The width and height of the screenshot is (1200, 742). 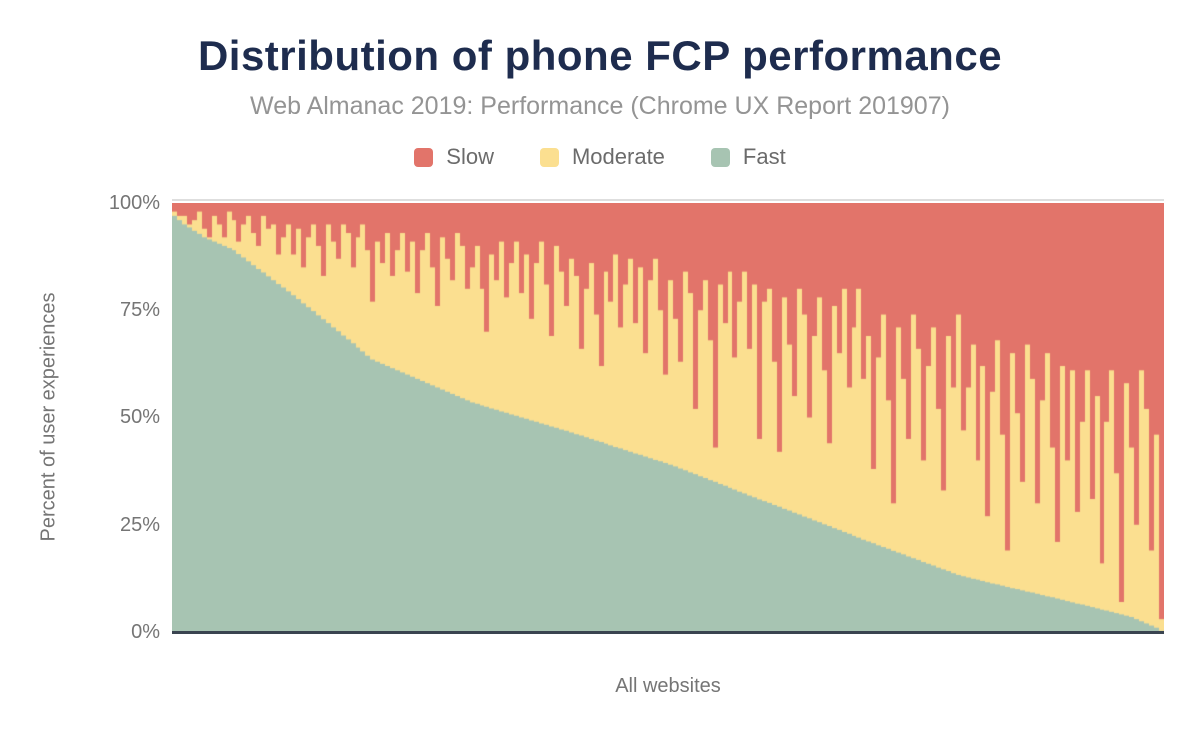 What do you see at coordinates (139, 525) in the screenshot?
I see `y-tick-25: 25%` at bounding box center [139, 525].